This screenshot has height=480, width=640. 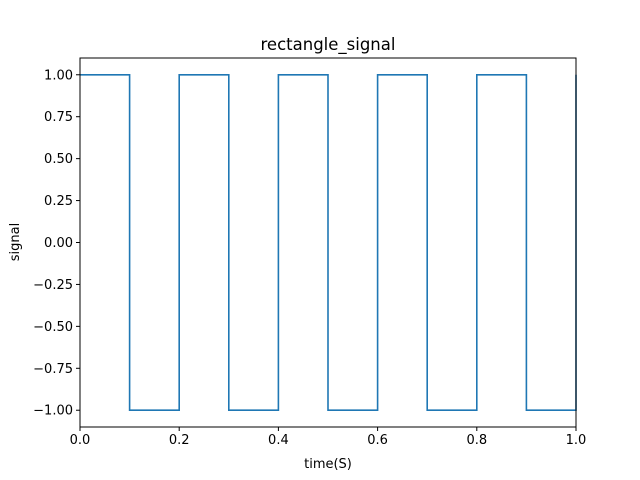 What do you see at coordinates (278, 440) in the screenshot?
I see `x-tick-label: 0.4` at bounding box center [278, 440].